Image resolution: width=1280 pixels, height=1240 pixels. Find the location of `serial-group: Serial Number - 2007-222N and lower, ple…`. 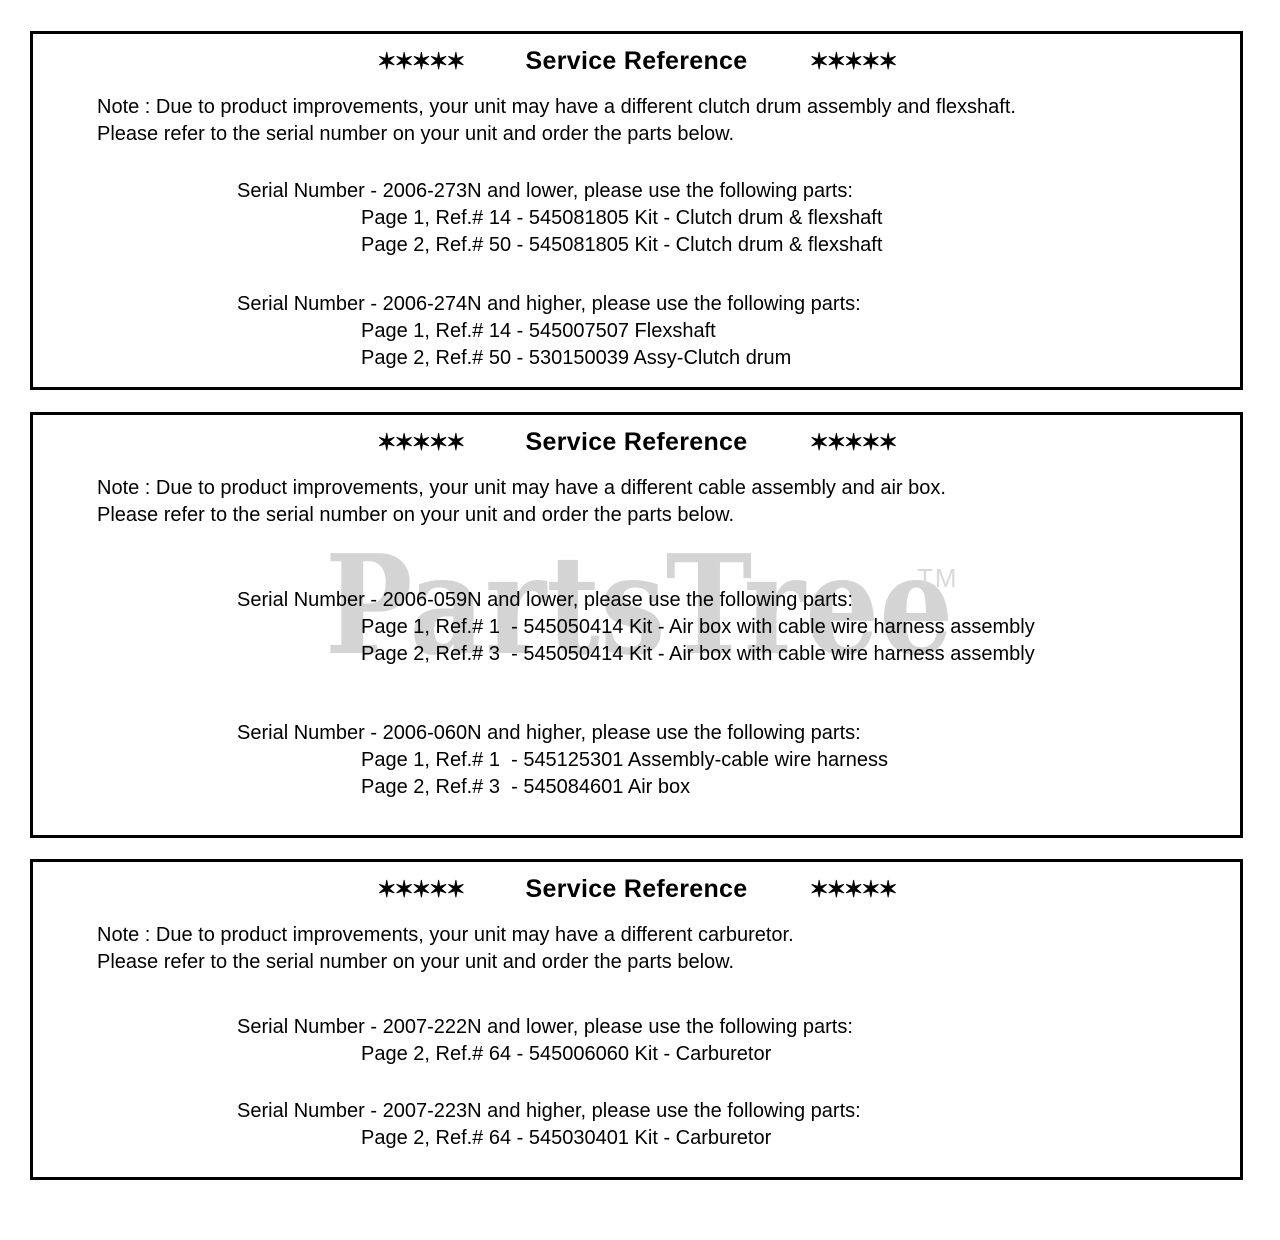

serial-group: Serial Number - 2007-222N and lower, ple… is located at coordinates (636, 1041).